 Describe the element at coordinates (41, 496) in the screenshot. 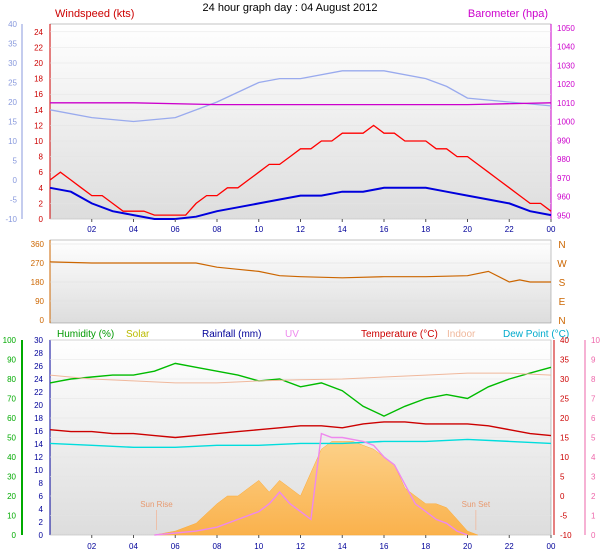

I see `rainfall-tick-label: 6` at that location.